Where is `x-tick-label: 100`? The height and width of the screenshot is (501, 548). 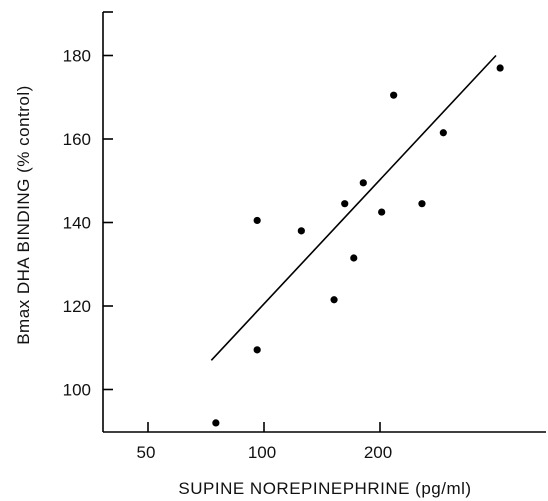
x-tick-label: 100 is located at coordinates (262, 452).